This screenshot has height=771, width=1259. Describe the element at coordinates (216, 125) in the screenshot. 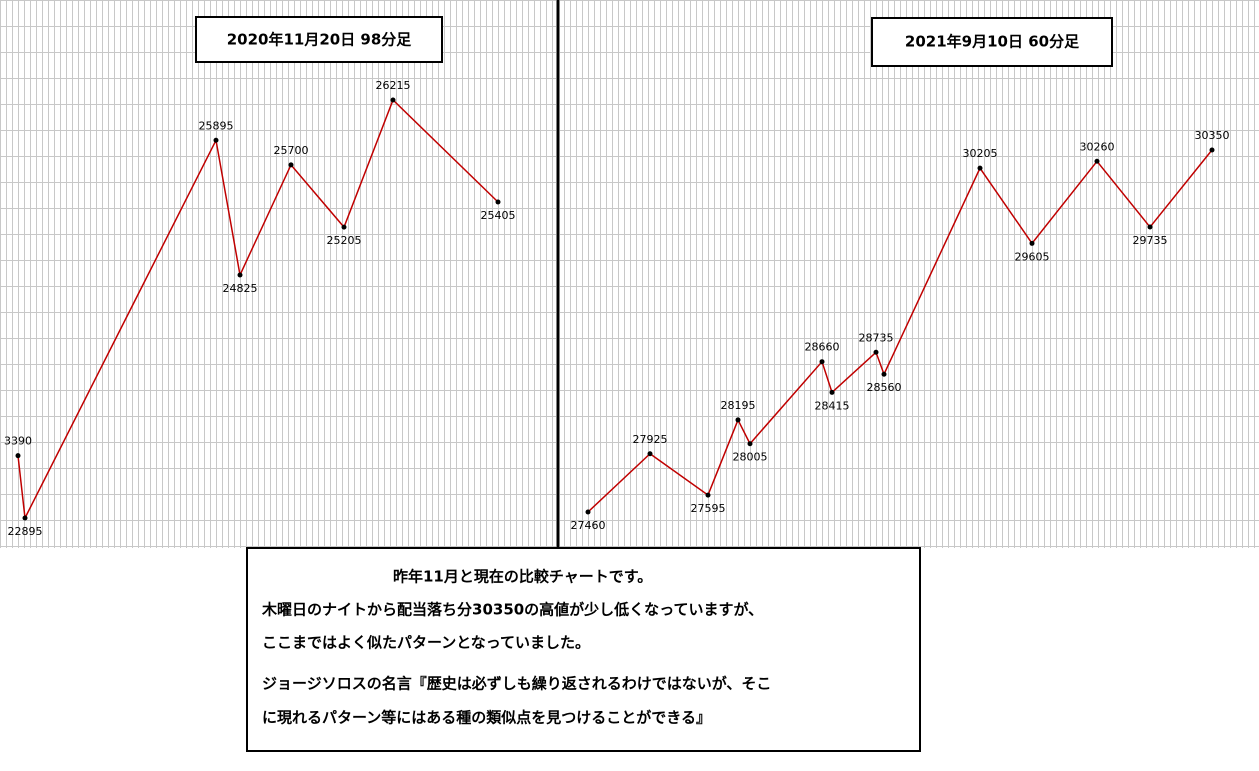

I see `data-label: 25895` at that location.